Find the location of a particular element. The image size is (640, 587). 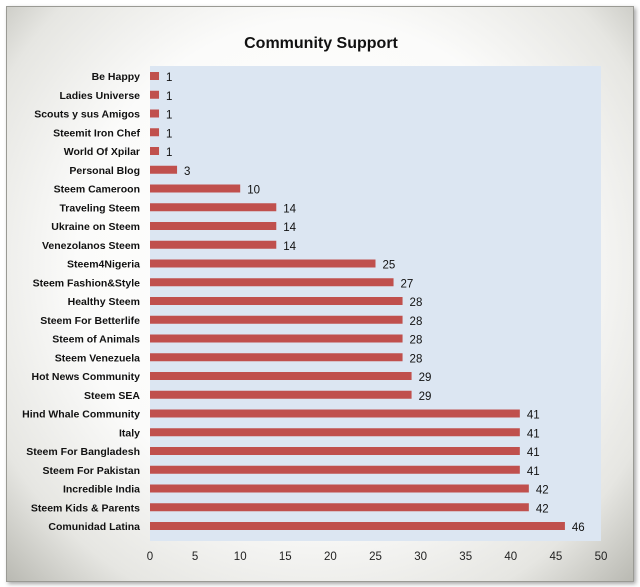

category-label: Traveling Steem is located at coordinates (99, 208).